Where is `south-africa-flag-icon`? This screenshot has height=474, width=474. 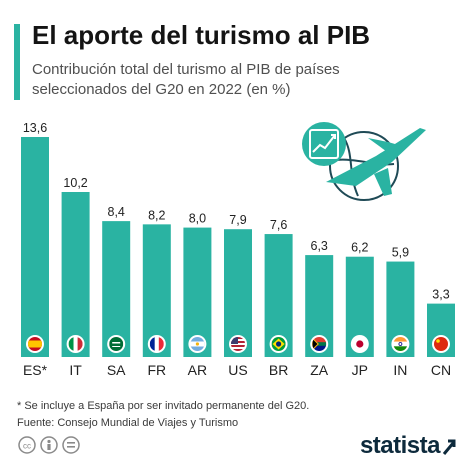
south-africa-flag-icon is located at coordinates (319, 344).